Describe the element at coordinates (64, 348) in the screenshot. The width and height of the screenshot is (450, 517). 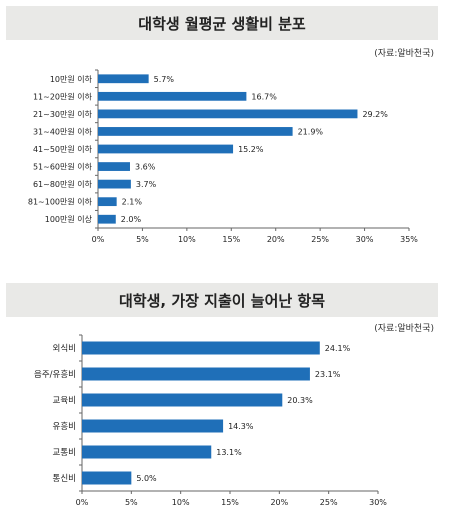
I see `category-label: 외식비` at that location.